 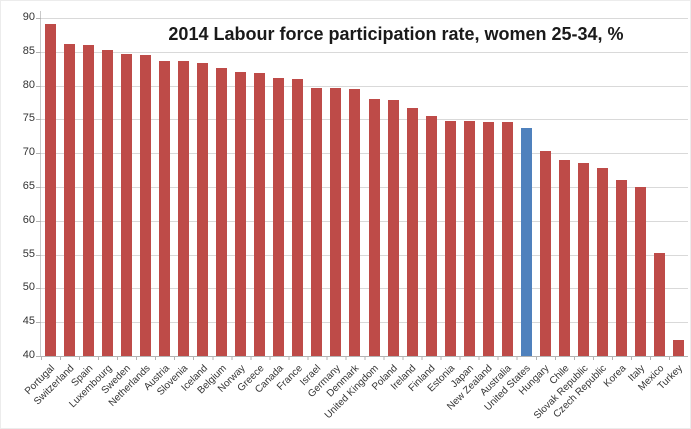 I want to click on y-tick-label: 55, so click(x=28, y=253).